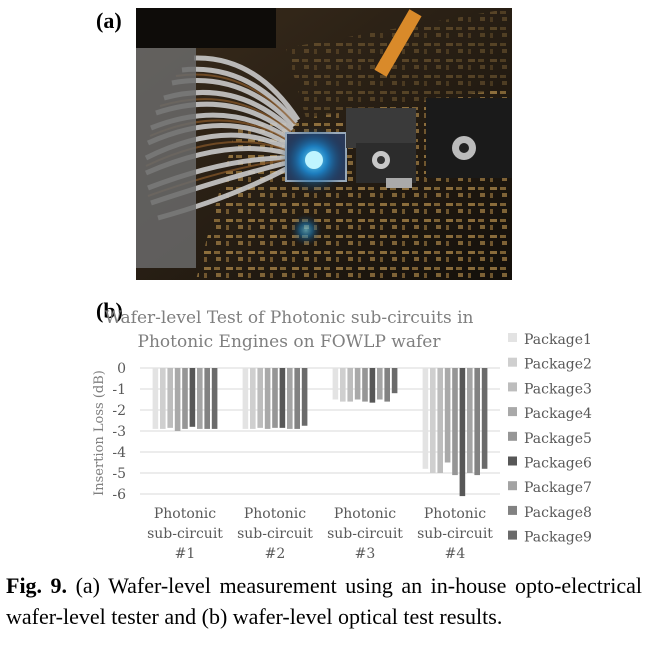 This screenshot has width=650, height=665. What do you see at coordinates (320, 432) in the screenshot?
I see `chart-bars` at bounding box center [320, 432].